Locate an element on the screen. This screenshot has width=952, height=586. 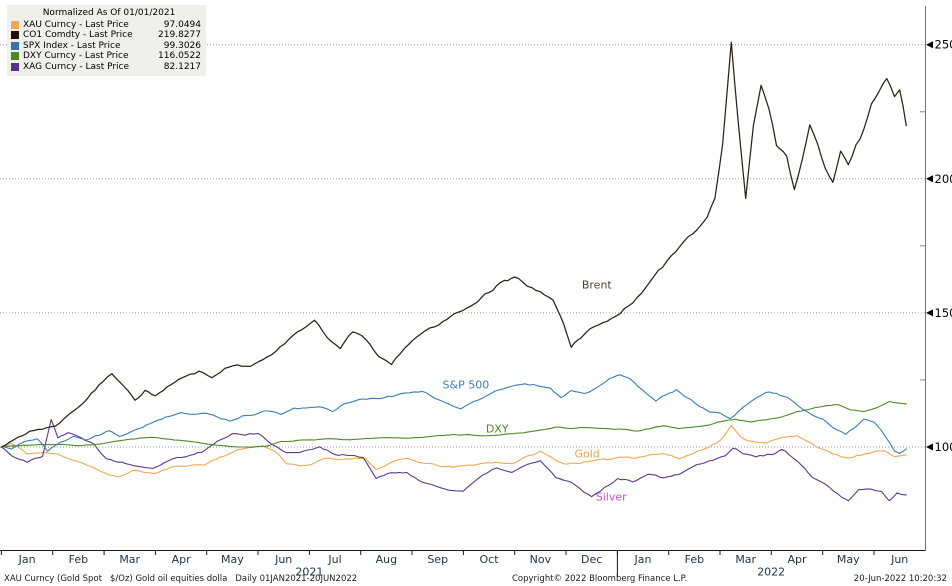
x-axis-month-label: Dec is located at coordinates (591, 559).